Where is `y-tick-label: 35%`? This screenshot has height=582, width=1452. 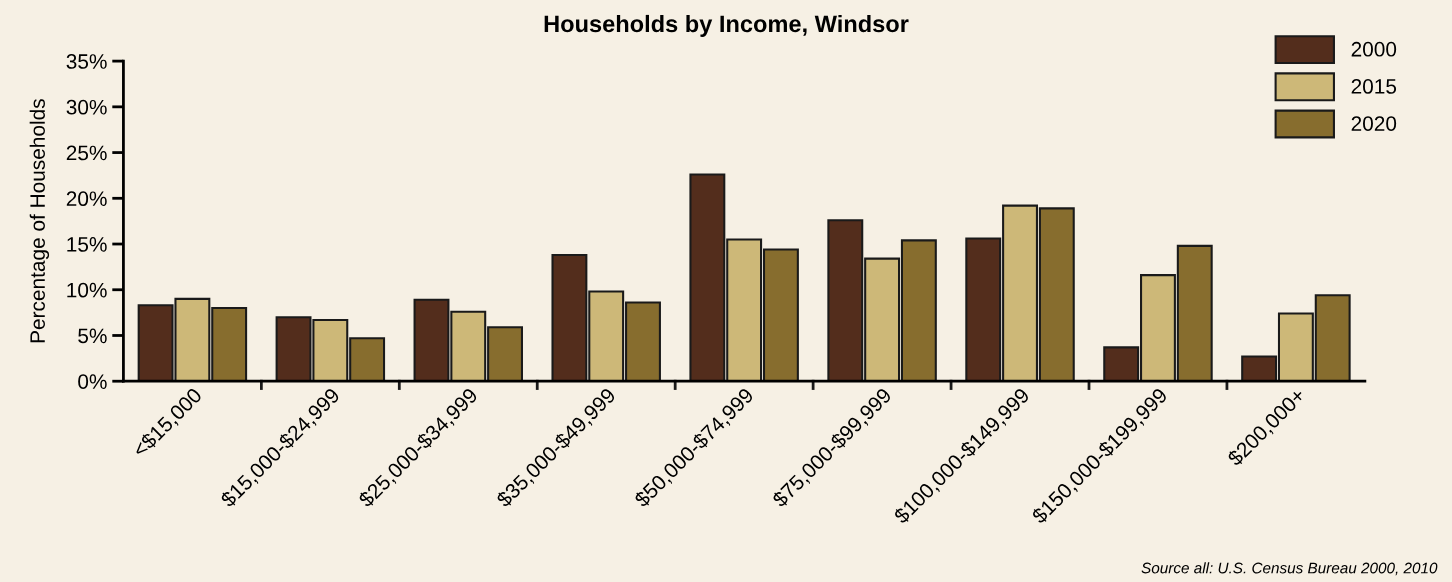 y-tick-label: 35% is located at coordinates (86, 61).